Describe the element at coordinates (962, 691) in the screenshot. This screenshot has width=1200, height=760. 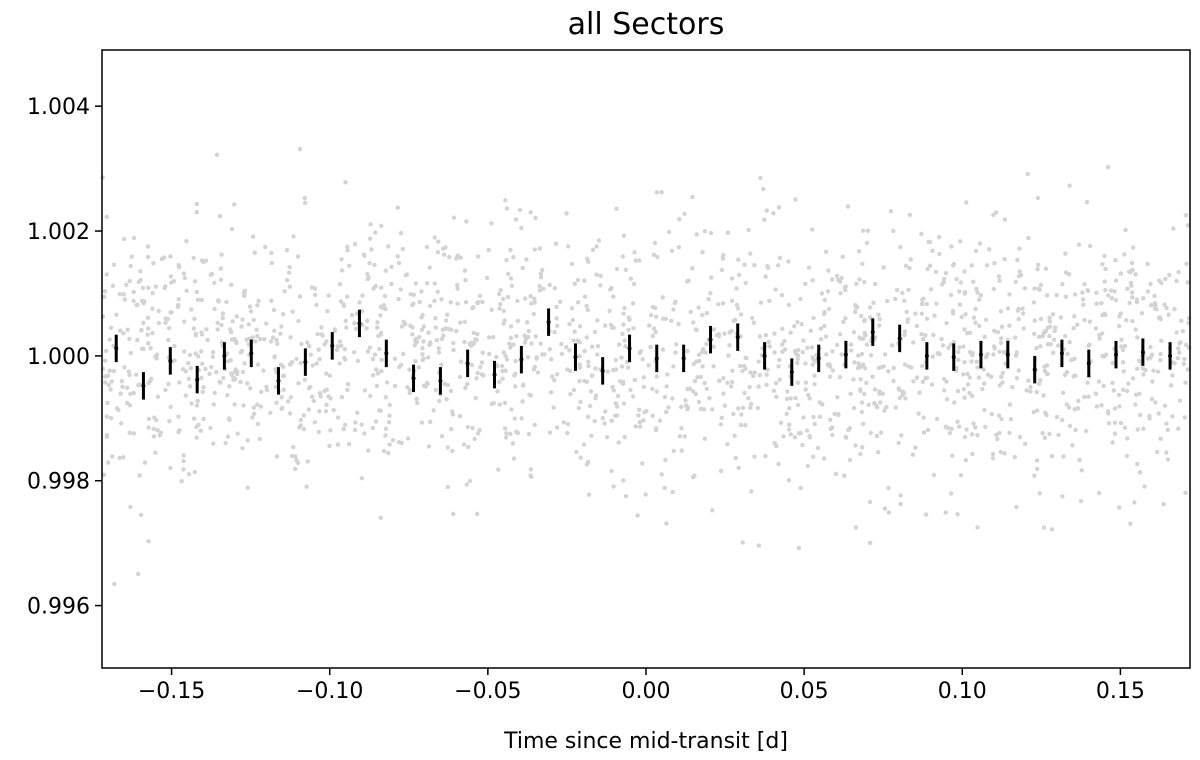
I see `x-tick-label: 0.10` at that location.